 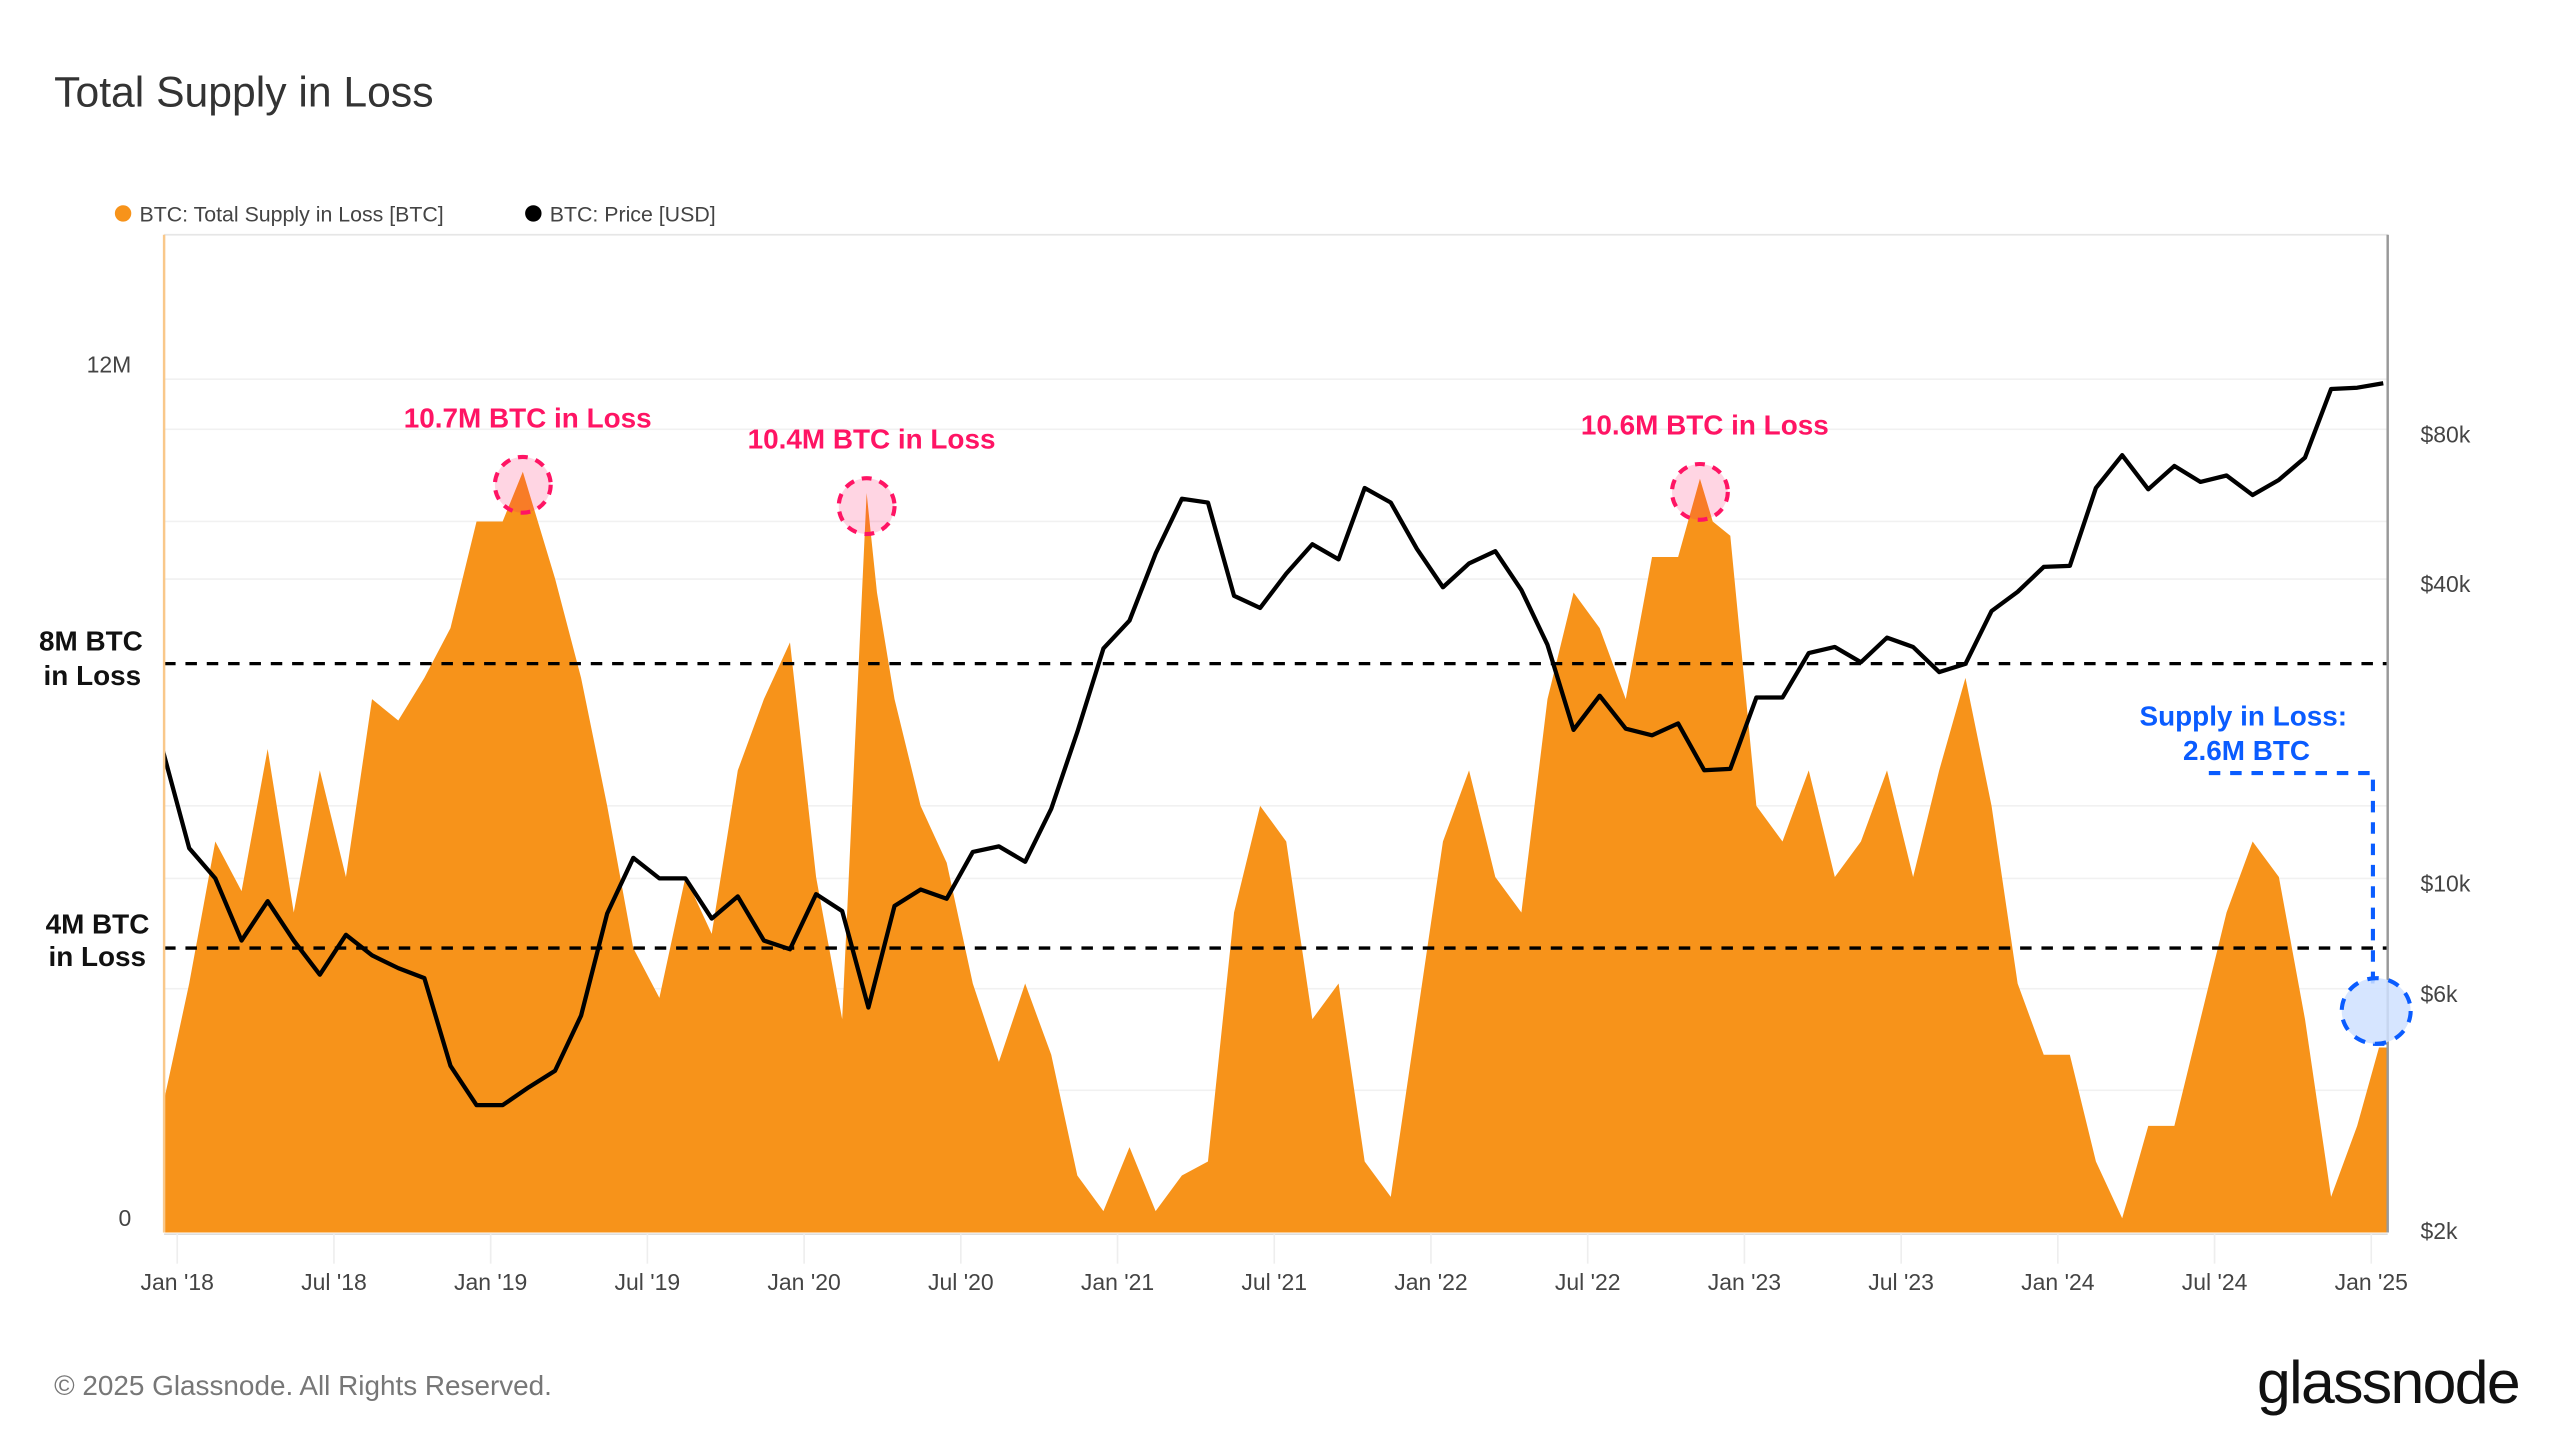 What do you see at coordinates (177, 1282) in the screenshot?
I see `x-tick-label: Jan '18` at bounding box center [177, 1282].